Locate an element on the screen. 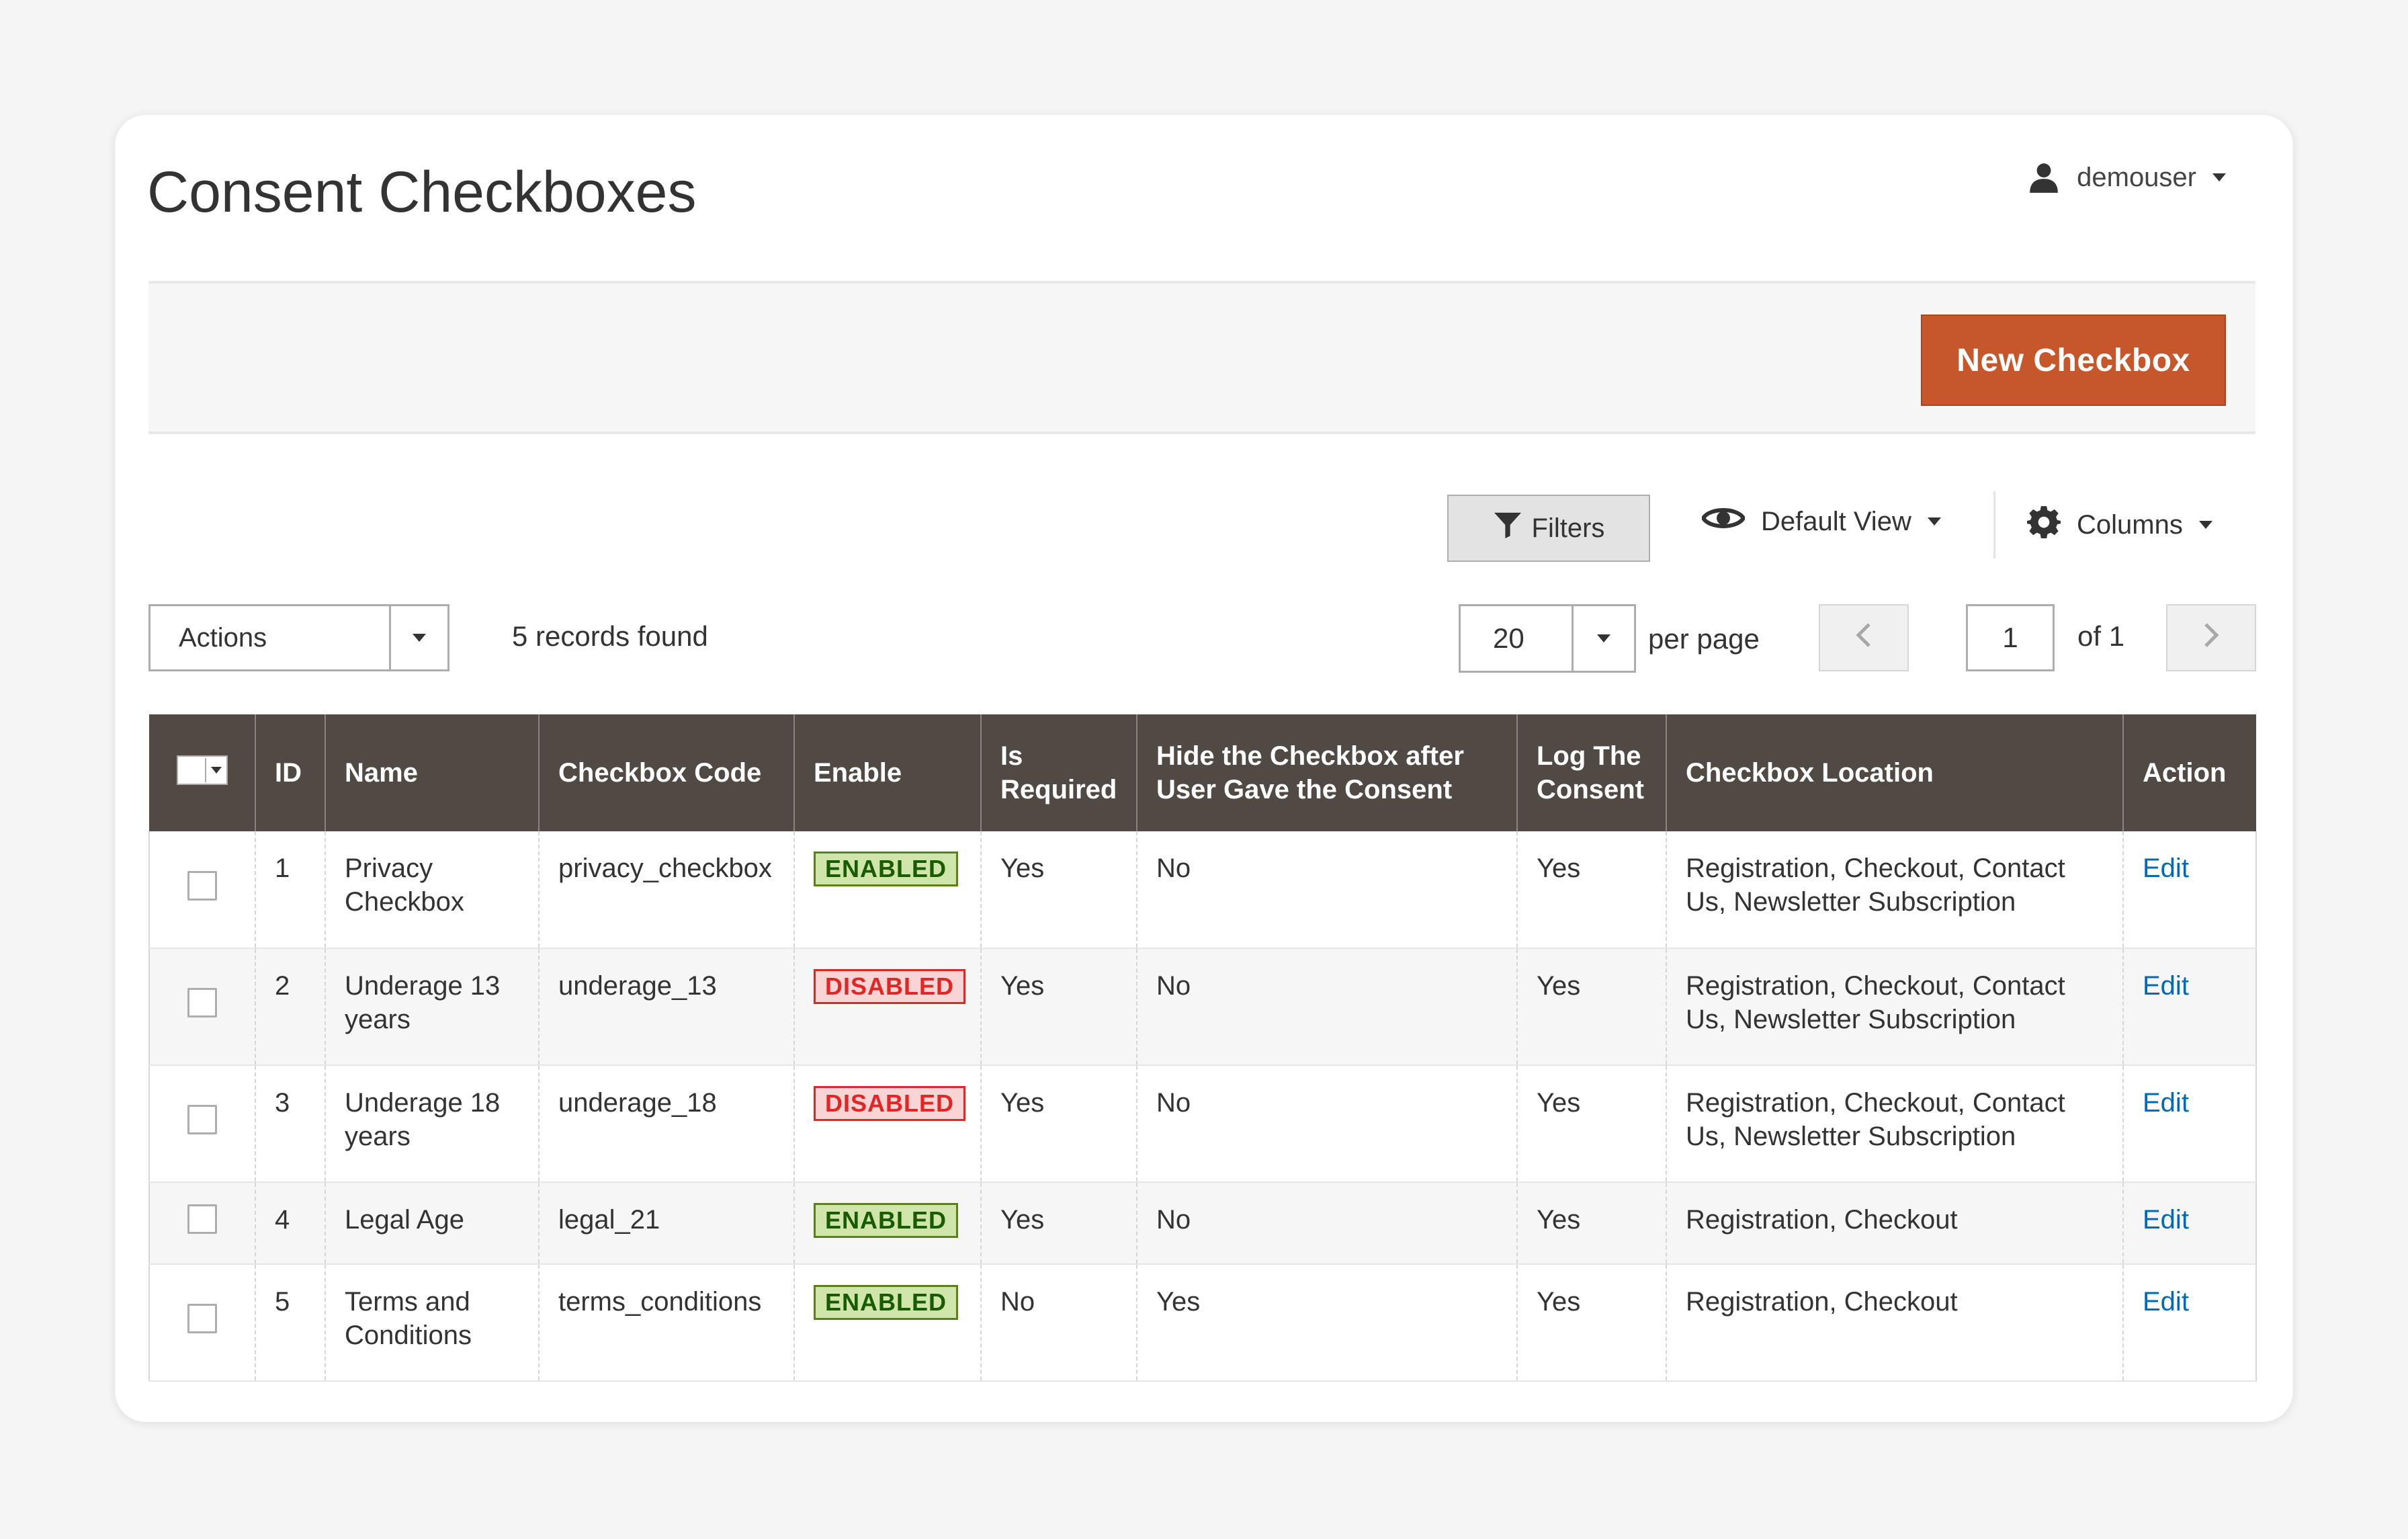 Image resolution: width=2408 pixels, height=1539 pixels. cell-hide: Yes is located at coordinates (1326, 1323).